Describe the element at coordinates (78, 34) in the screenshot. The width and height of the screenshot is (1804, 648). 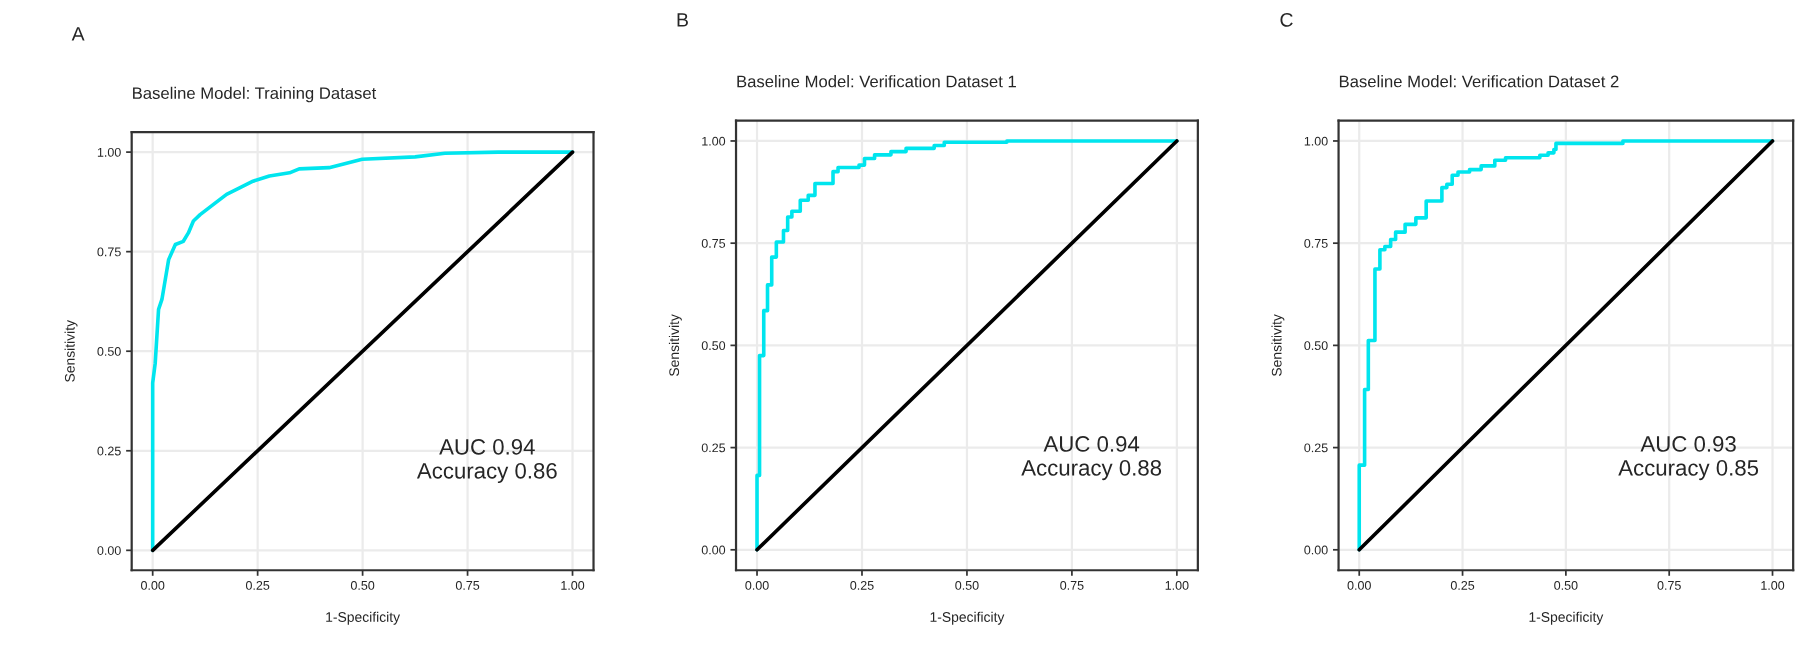
I see `text: A` at that location.